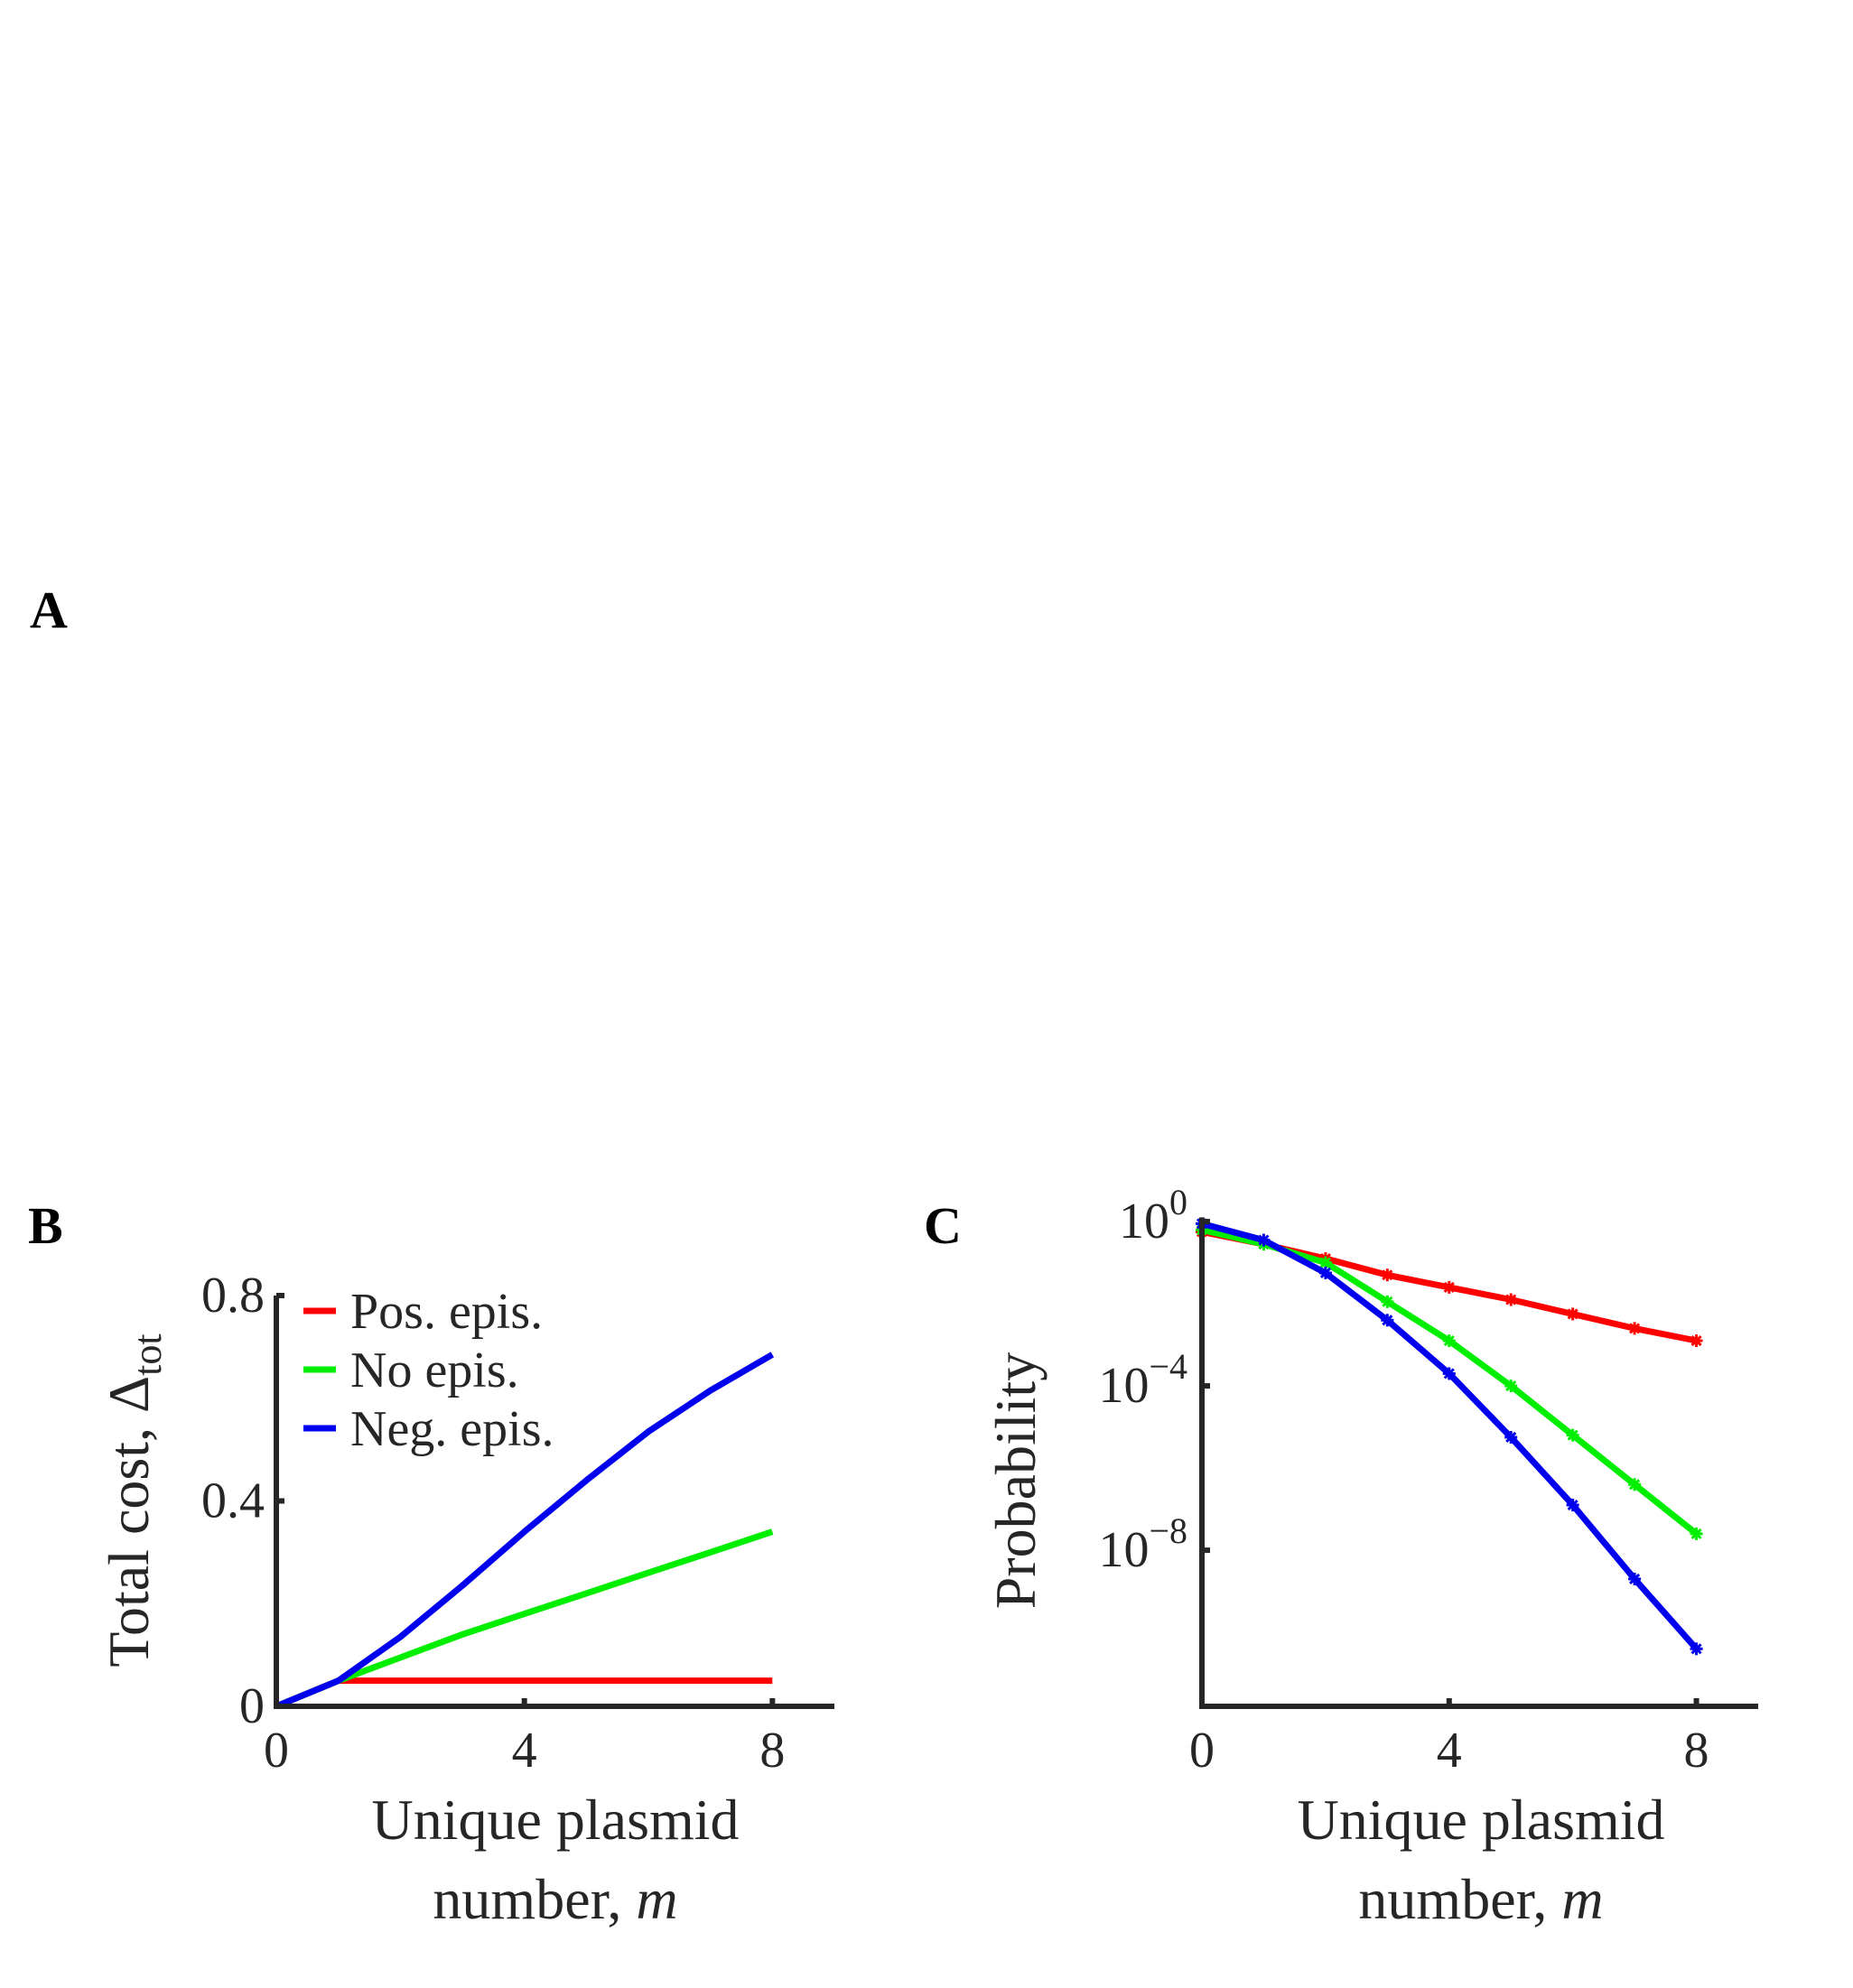 The height and width of the screenshot is (1988, 1853). I want to click on x-axis-title-b-line1: Unique plasmid, so click(555, 1820).